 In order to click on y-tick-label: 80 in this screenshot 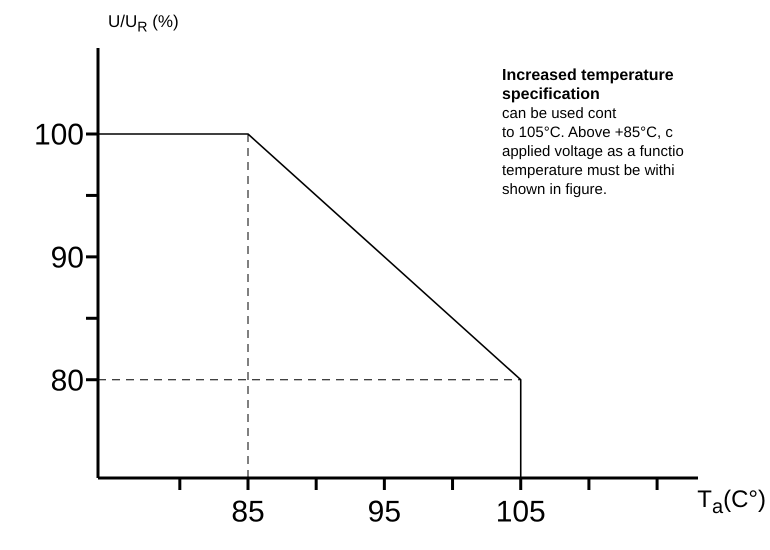, I will do `click(67, 381)`.